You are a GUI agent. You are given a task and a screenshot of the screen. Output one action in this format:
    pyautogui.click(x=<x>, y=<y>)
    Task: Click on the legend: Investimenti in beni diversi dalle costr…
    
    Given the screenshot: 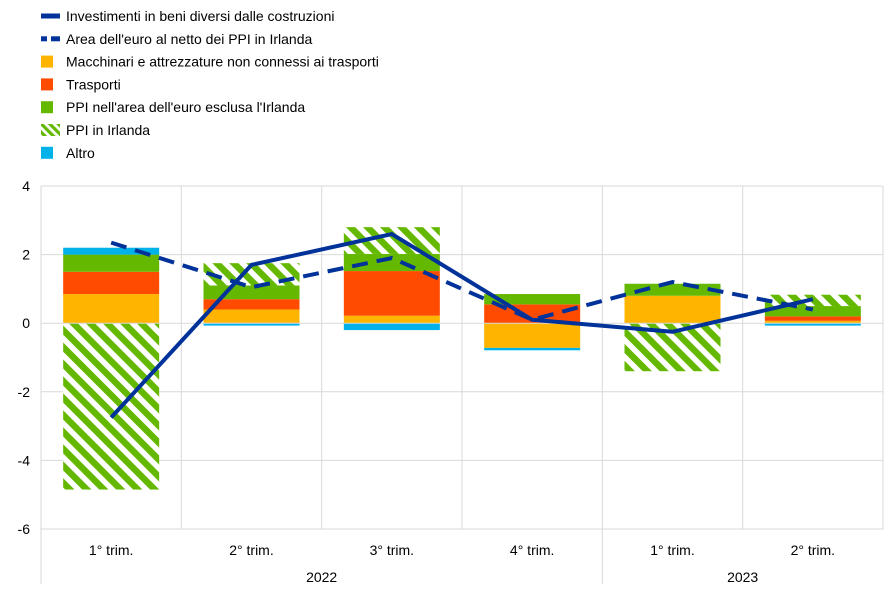 What is the action you would take?
    pyautogui.click(x=210, y=84)
    